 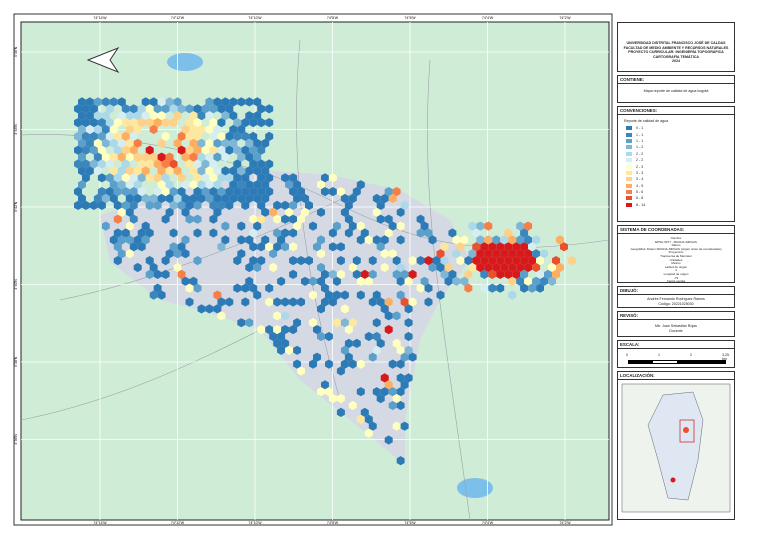 I want to click on legend-label: 1 - 2, so click(x=640, y=147).